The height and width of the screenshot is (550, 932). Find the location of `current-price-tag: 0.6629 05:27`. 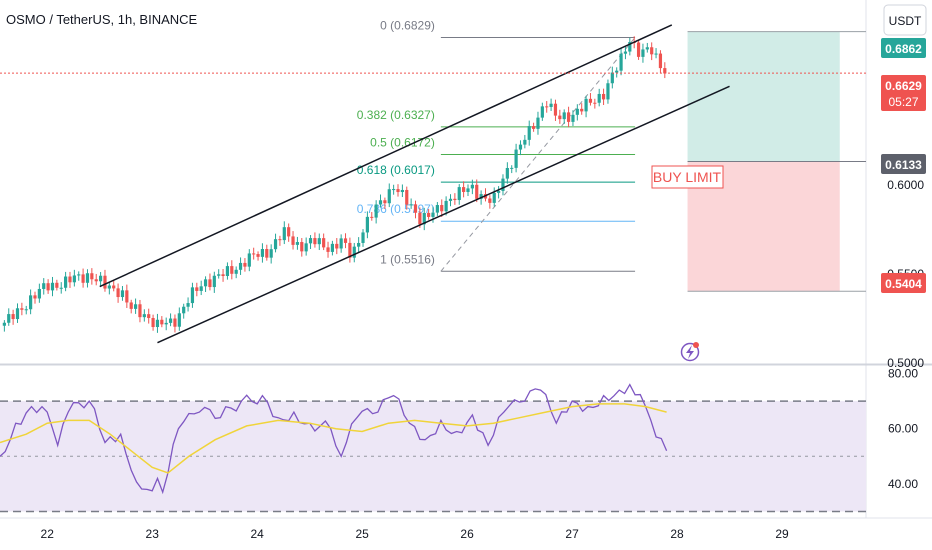

current-price-tag: 0.6629 05:27 is located at coordinates (903, 93).